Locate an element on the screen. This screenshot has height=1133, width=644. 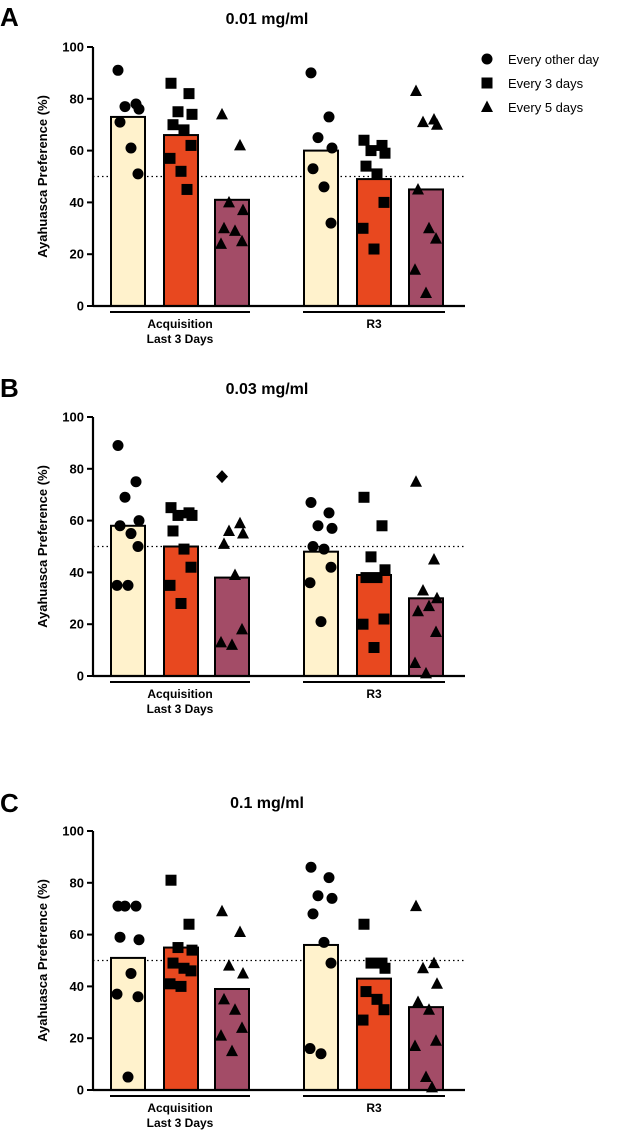
panel-letter-c: C is located at coordinates (9, 803).